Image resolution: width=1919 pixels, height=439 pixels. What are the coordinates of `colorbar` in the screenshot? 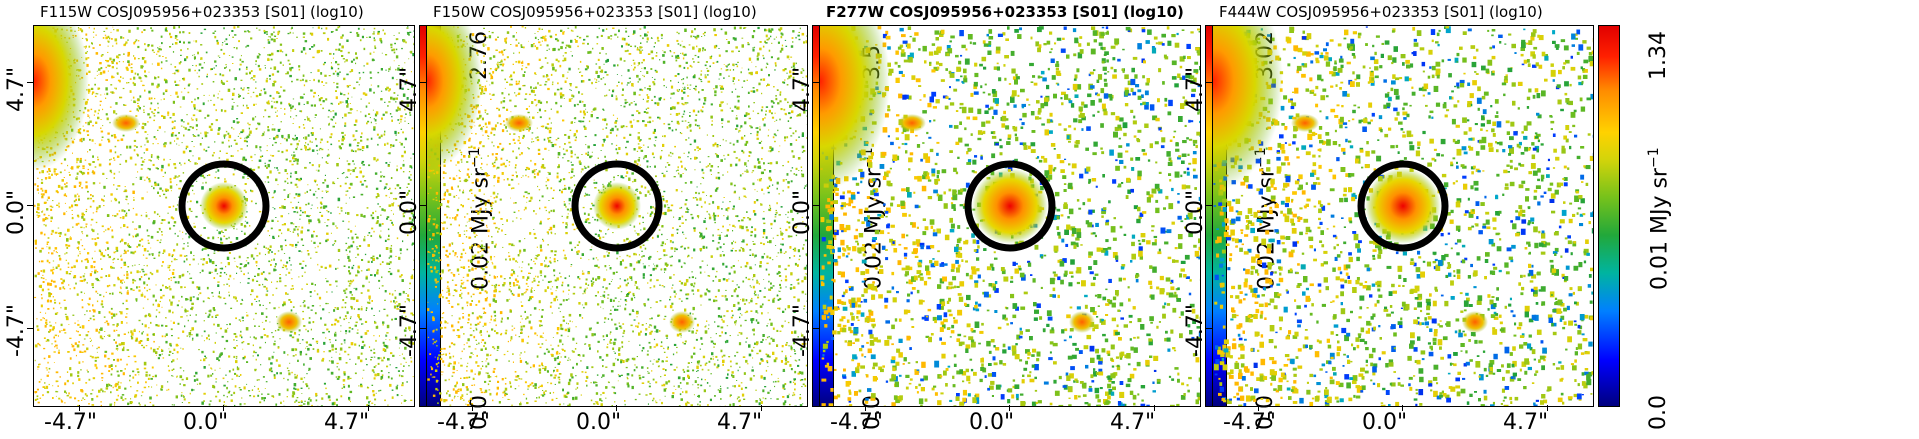 It's located at (1609, 216).